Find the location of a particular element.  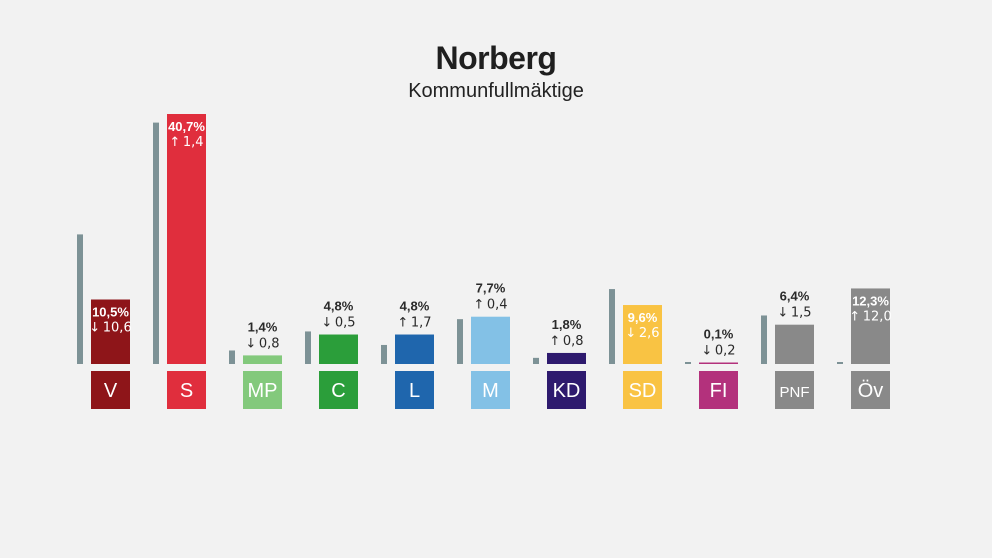

party-label-s: S is located at coordinates (186, 391).